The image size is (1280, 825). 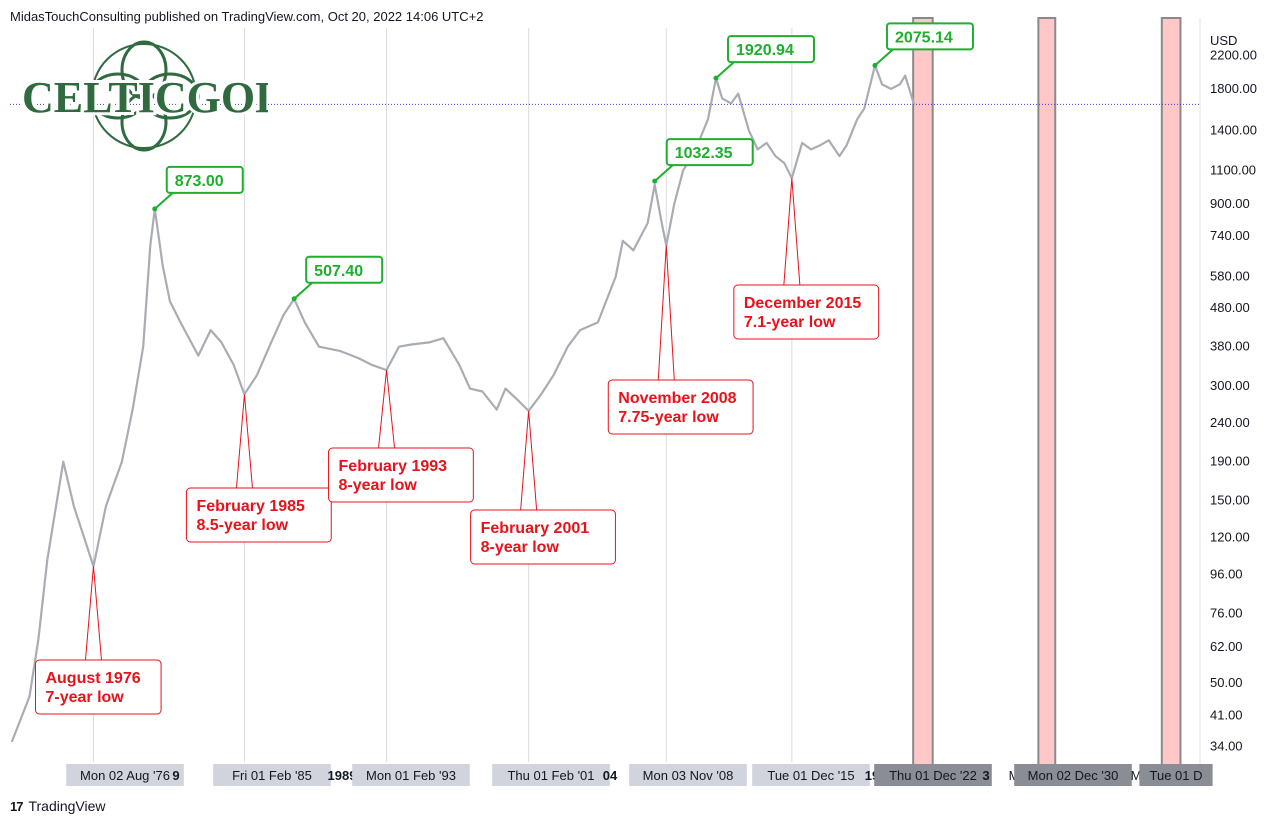 I want to click on y-tick-label: 900.00, so click(x=1230, y=203).